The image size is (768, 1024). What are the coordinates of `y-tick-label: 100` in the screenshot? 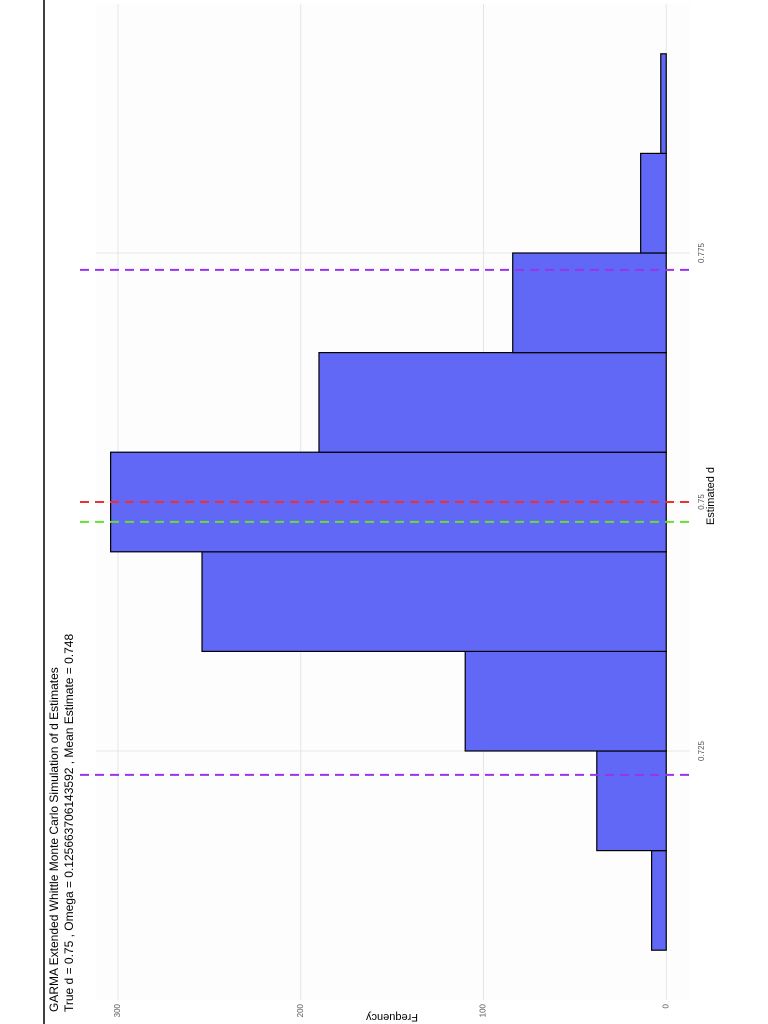 It's located at (483, 1010).